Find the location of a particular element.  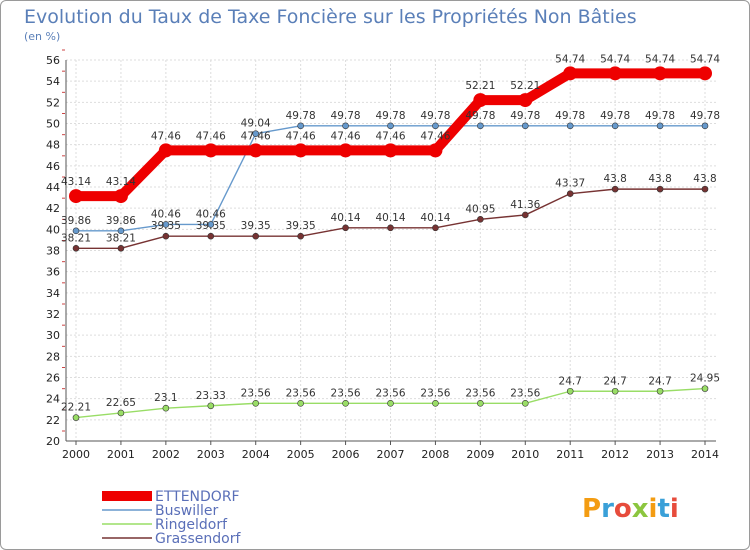

data-label: 22.21 is located at coordinates (76, 408).